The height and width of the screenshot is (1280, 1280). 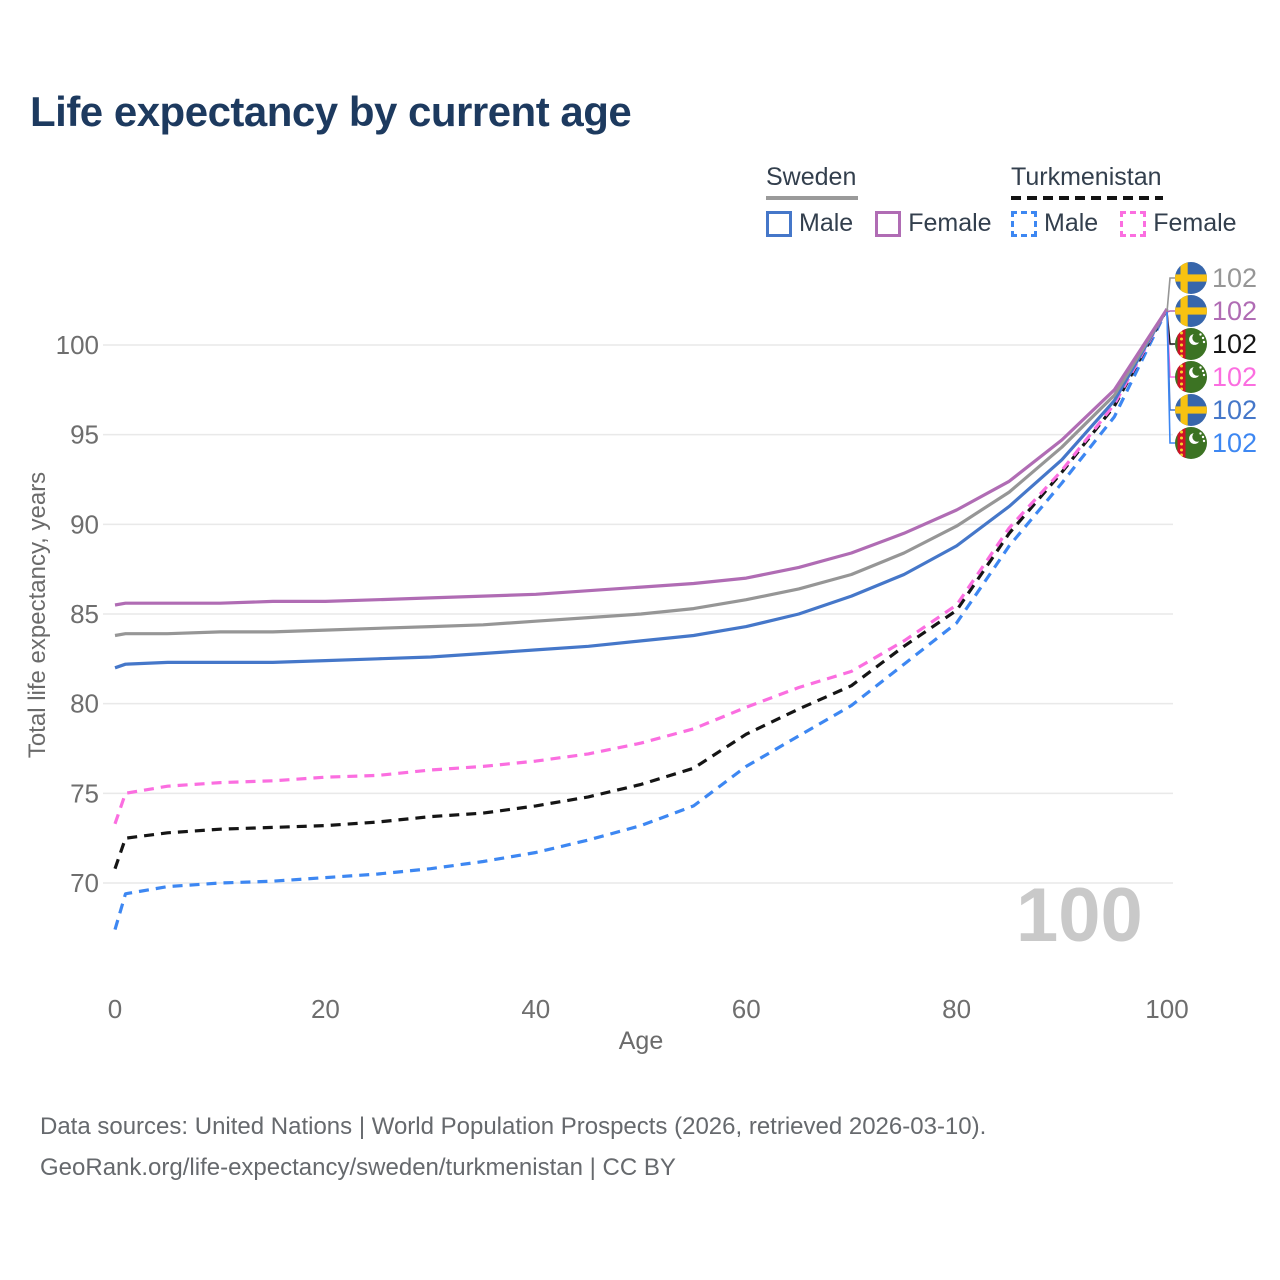 What do you see at coordinates (641, 1041) in the screenshot?
I see `x-axis-title: Age` at bounding box center [641, 1041].